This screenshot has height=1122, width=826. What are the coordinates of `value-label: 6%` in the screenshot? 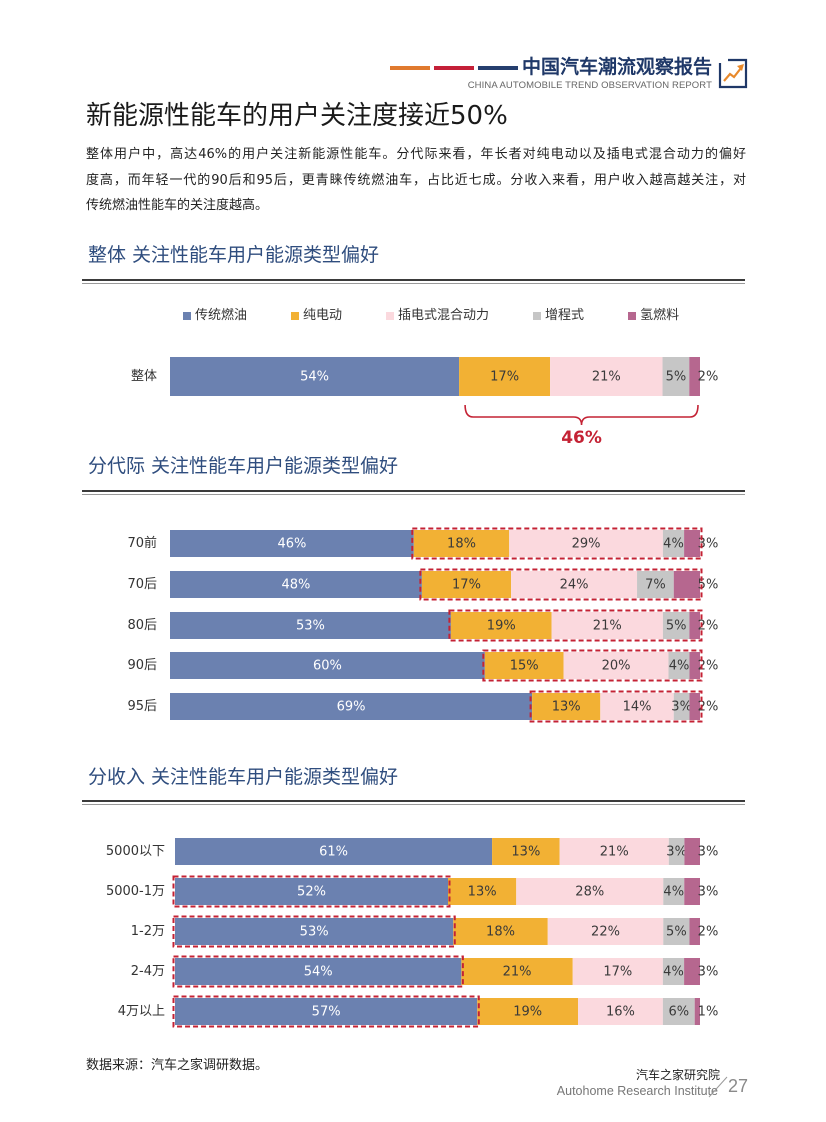 It's located at (678, 1011).